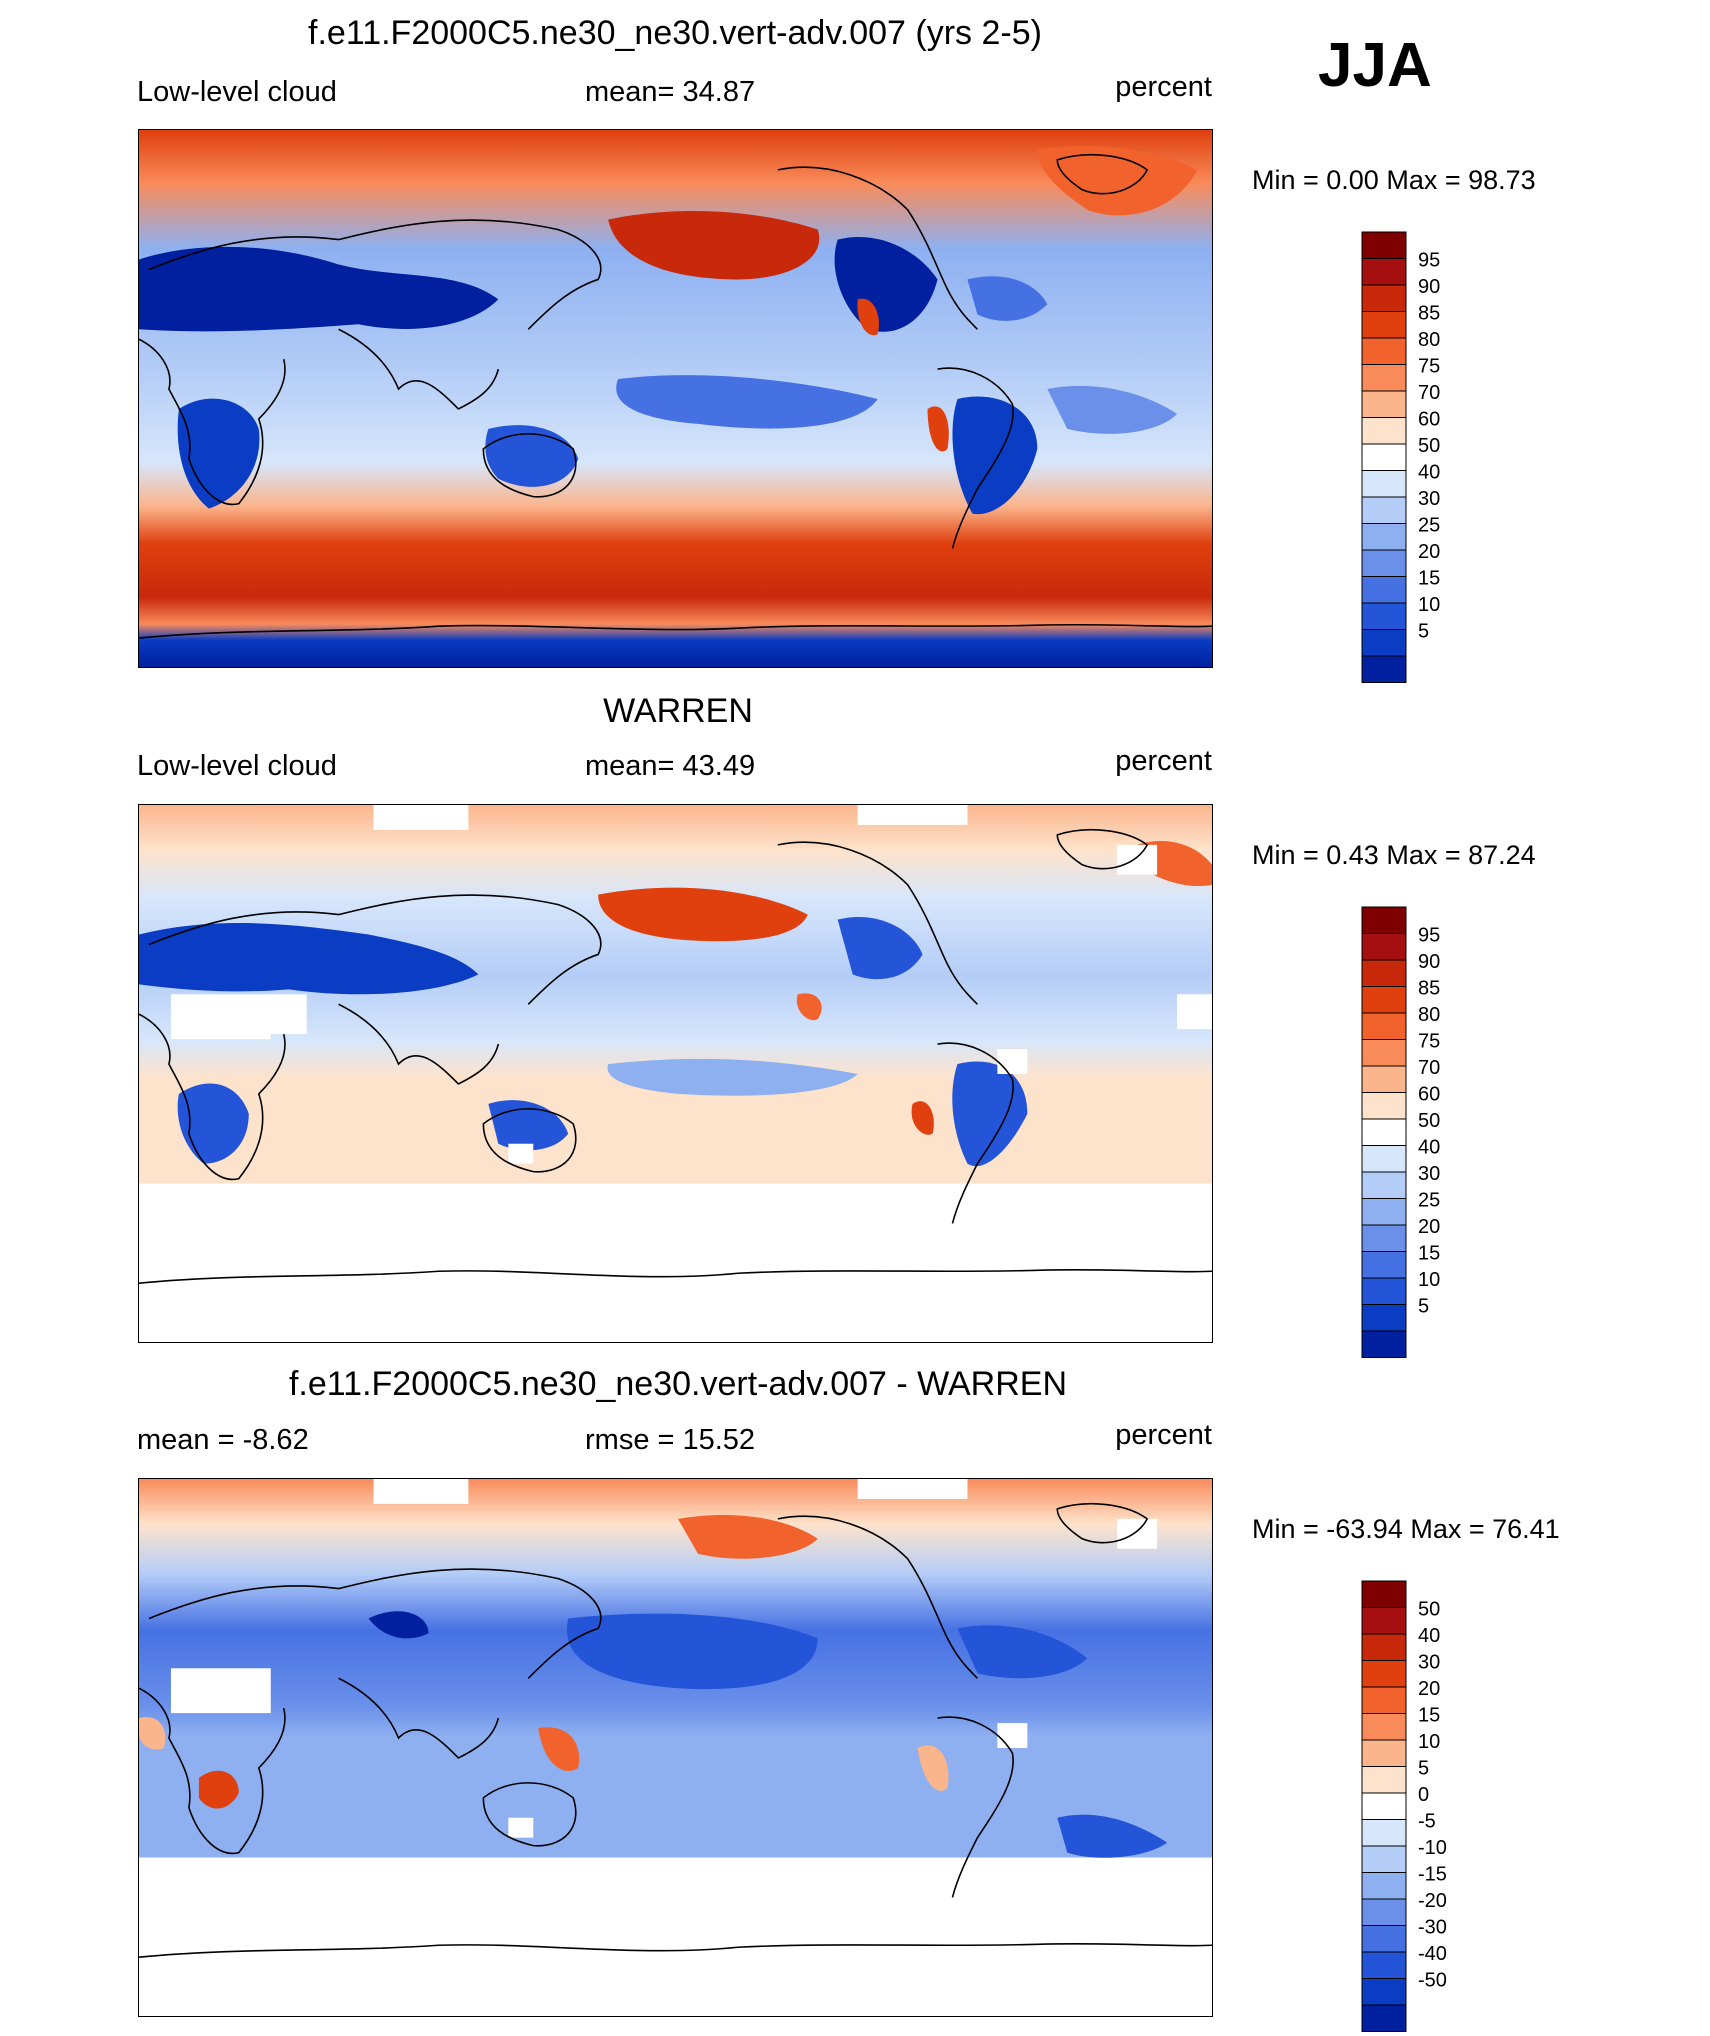  I want to click on colorbar-obs: 95 90 85 80 75 70 60 50 40 30 25 20 15 10 5, so click(1436, 1132).